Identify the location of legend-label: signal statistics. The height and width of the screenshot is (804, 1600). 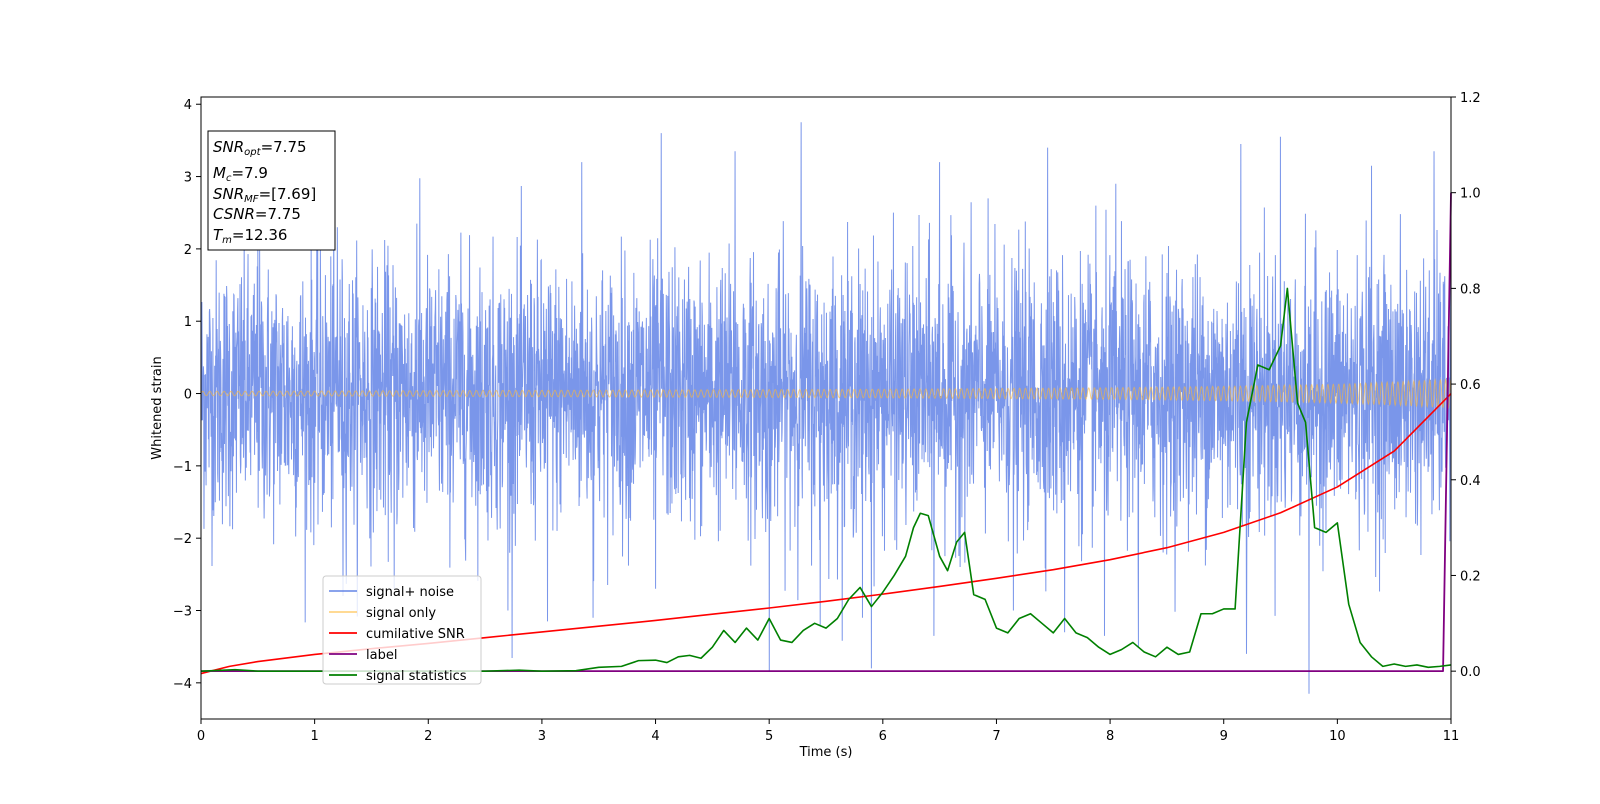
(416, 676).